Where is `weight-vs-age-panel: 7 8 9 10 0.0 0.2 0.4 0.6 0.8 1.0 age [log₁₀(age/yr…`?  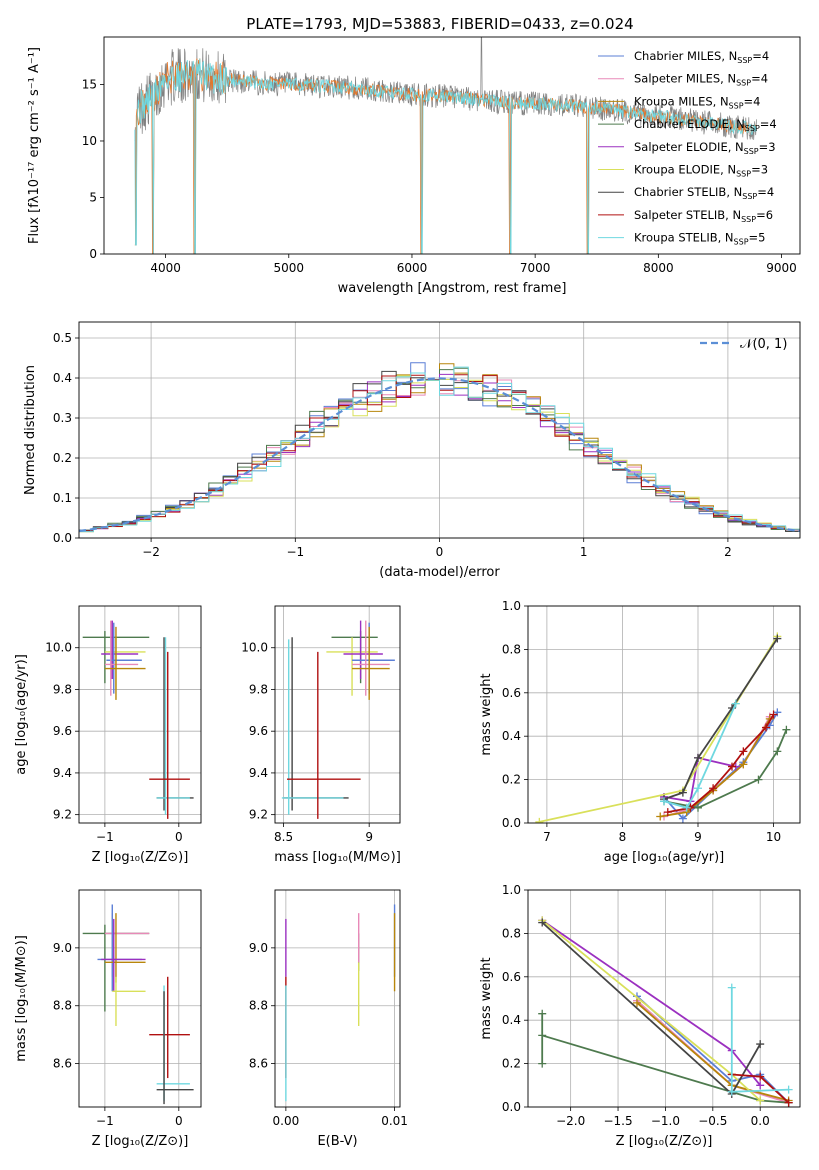
weight-vs-age-panel: 7 8 9 10 0.0 0.2 0.4 0.6 0.8 1.0 age [log₁₀(age/yr… is located at coordinates (640, 732).